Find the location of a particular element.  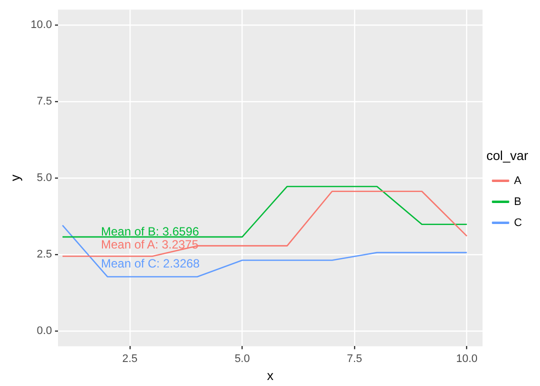

annotation: Mean of B: 3.6596 is located at coordinates (150, 231).